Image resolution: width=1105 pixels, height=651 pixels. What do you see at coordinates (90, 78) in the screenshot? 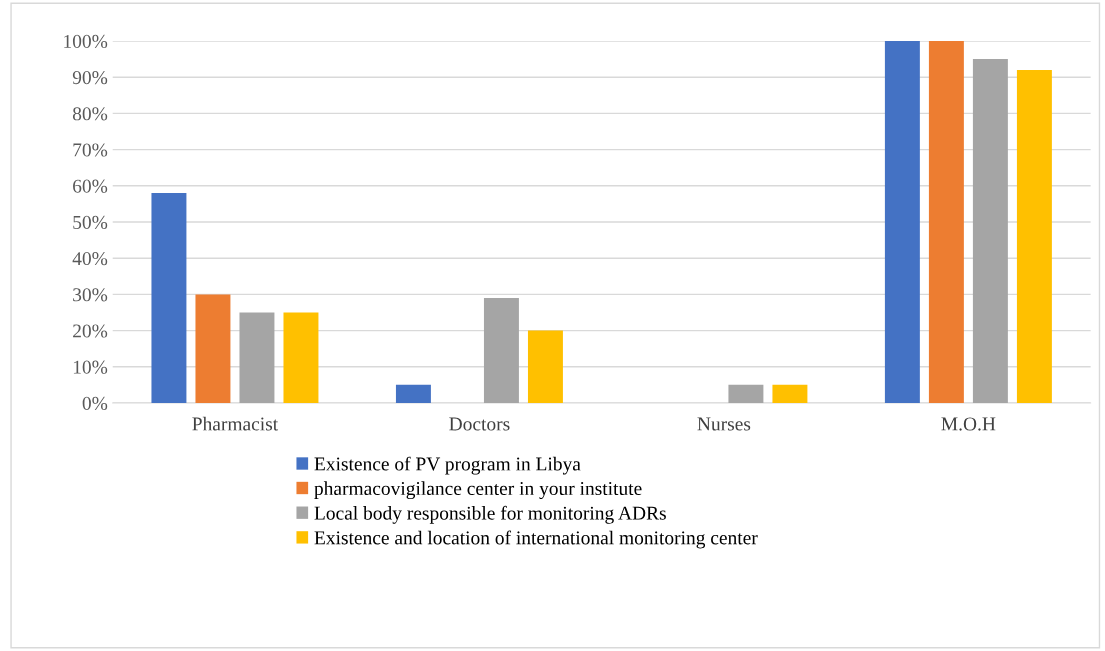
I see `y-tick-label: 90%` at bounding box center [90, 78].